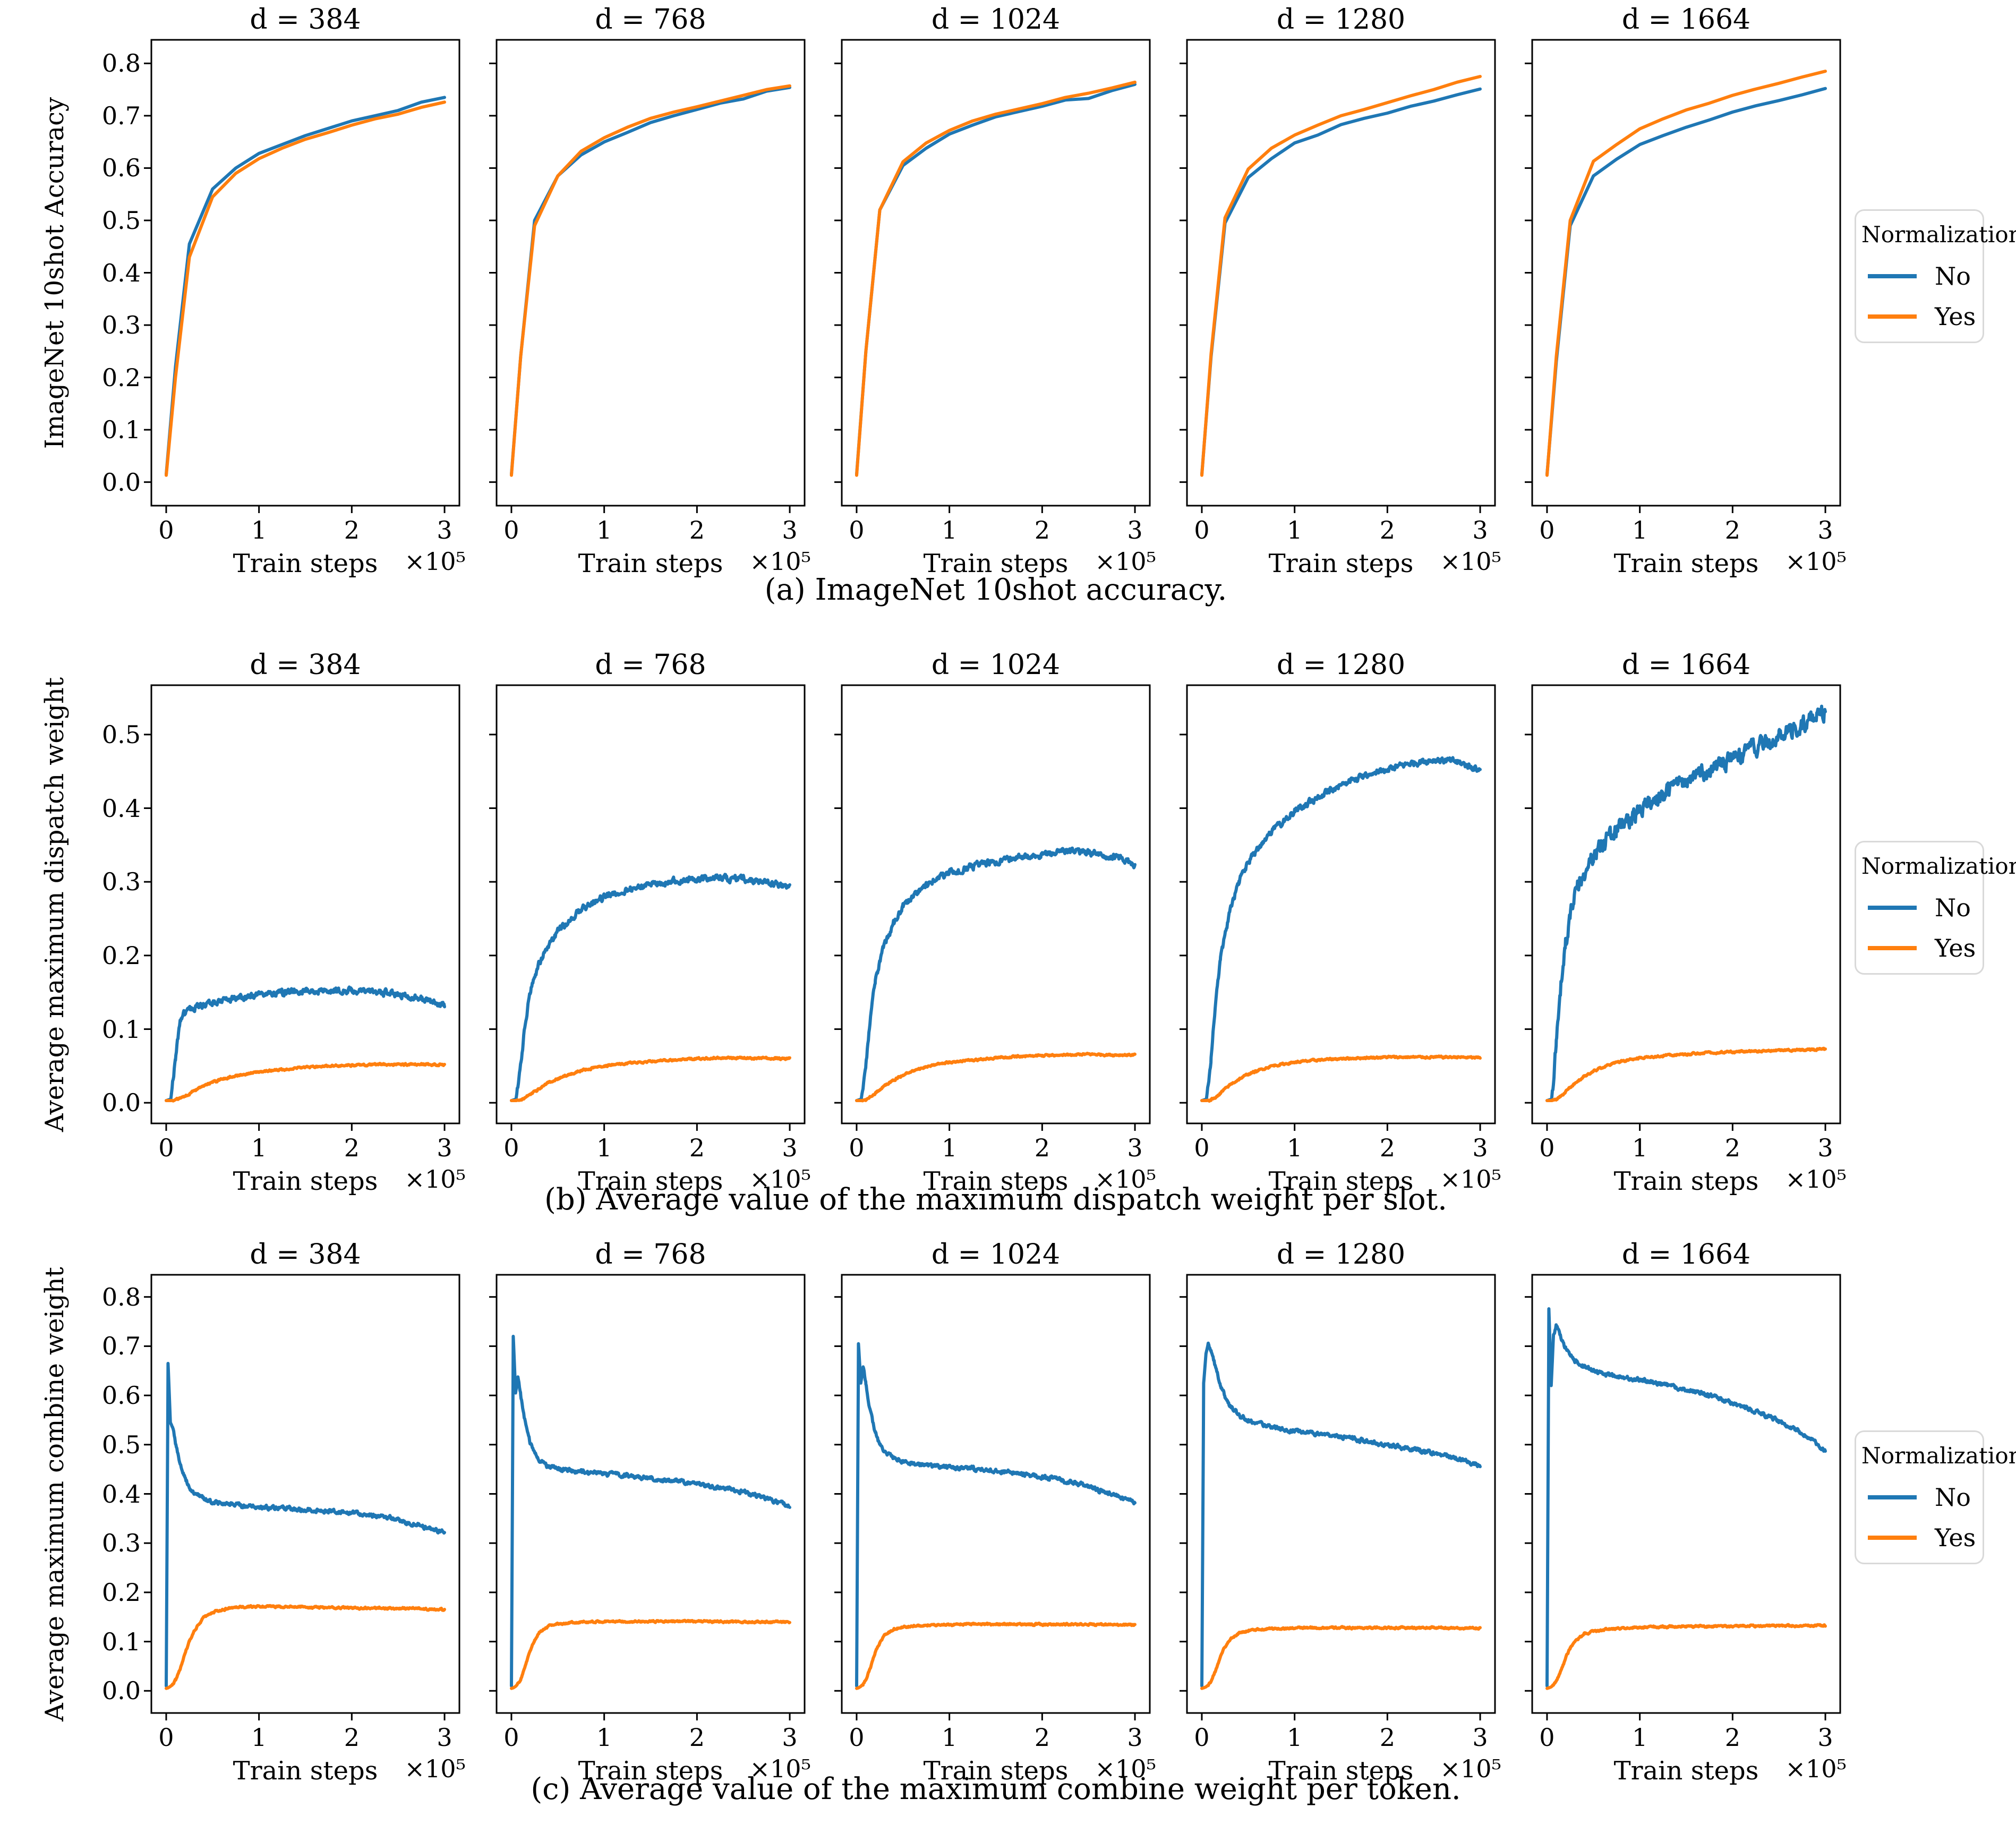 This screenshot has width=2016, height=1841. I want to click on subplot-title: d = 1280, so click(1341, 665).